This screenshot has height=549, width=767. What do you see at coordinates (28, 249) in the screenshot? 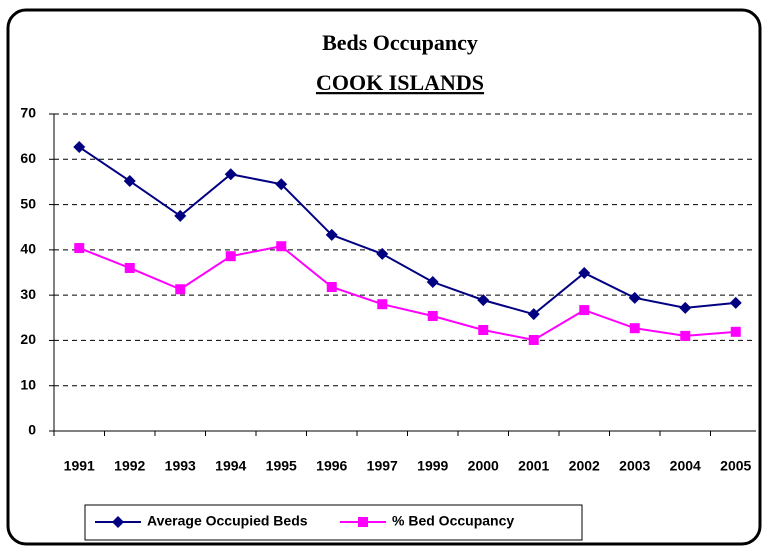
I see `y-tick-label: 40` at bounding box center [28, 249].